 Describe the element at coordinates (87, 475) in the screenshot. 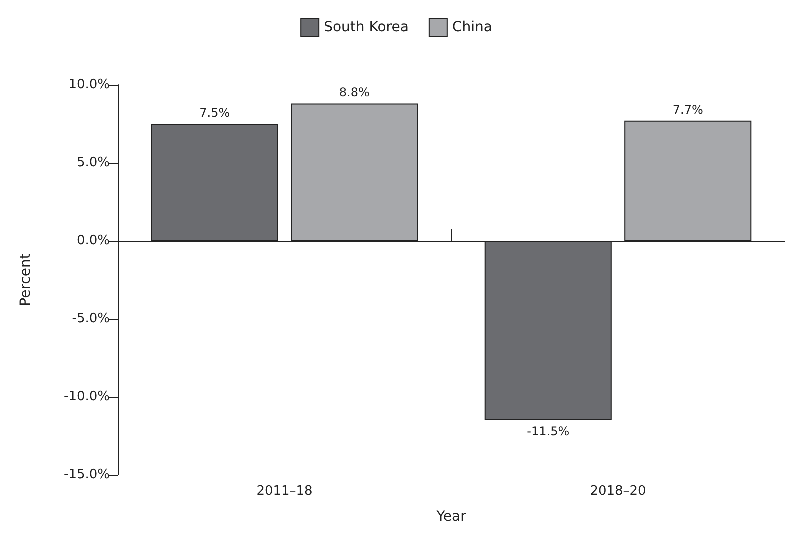

I see `y-tick-label: -15.0%` at that location.